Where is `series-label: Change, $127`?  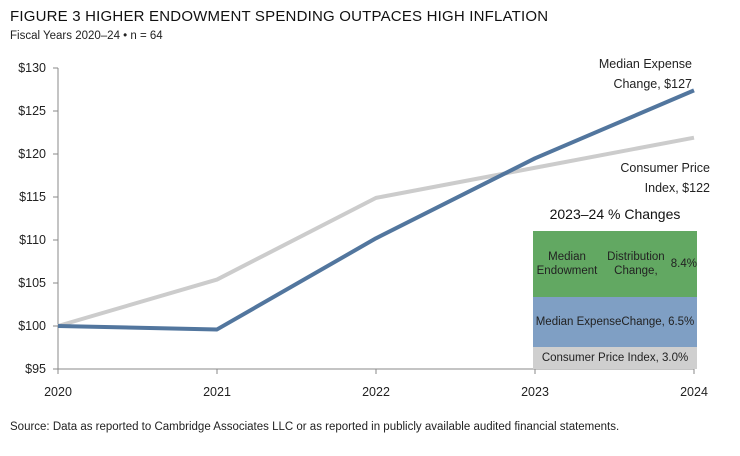
series-label: Change, $127 is located at coordinates (652, 84).